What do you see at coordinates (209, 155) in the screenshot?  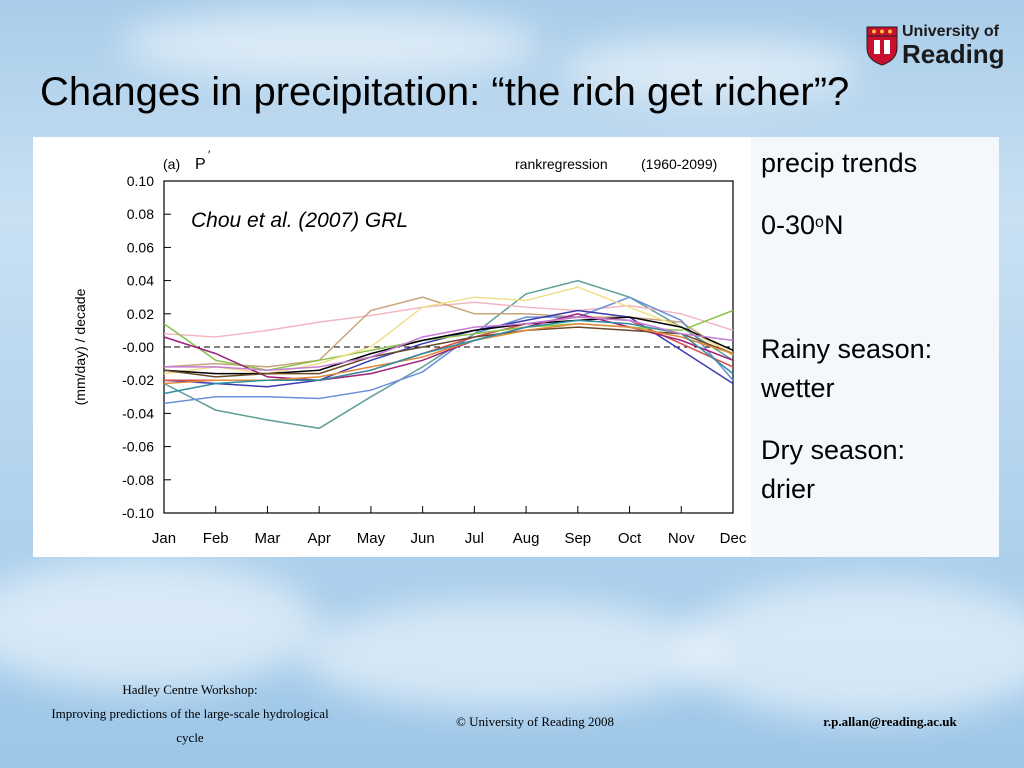 I see `variable-prime: ′` at bounding box center [209, 155].